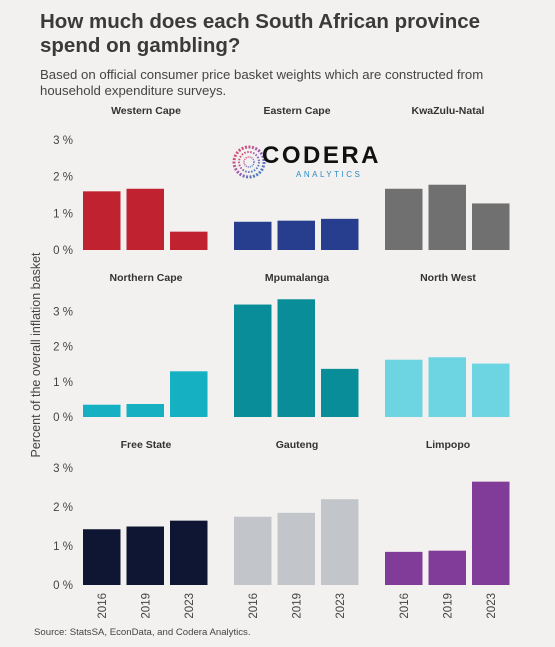 This screenshot has width=555, height=647. Describe the element at coordinates (296, 235) in the screenshot. I see `bar-eastern-cape-2019` at that location.